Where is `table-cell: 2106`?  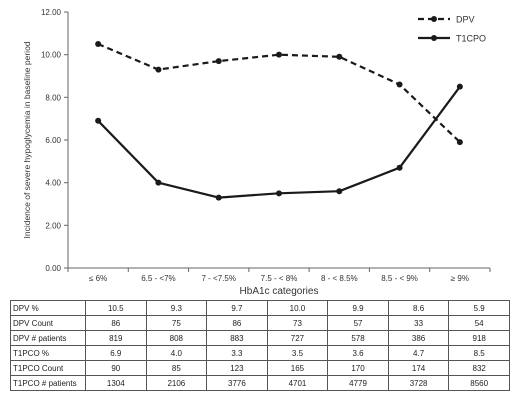
table-cell: 2106 is located at coordinates (176, 383).